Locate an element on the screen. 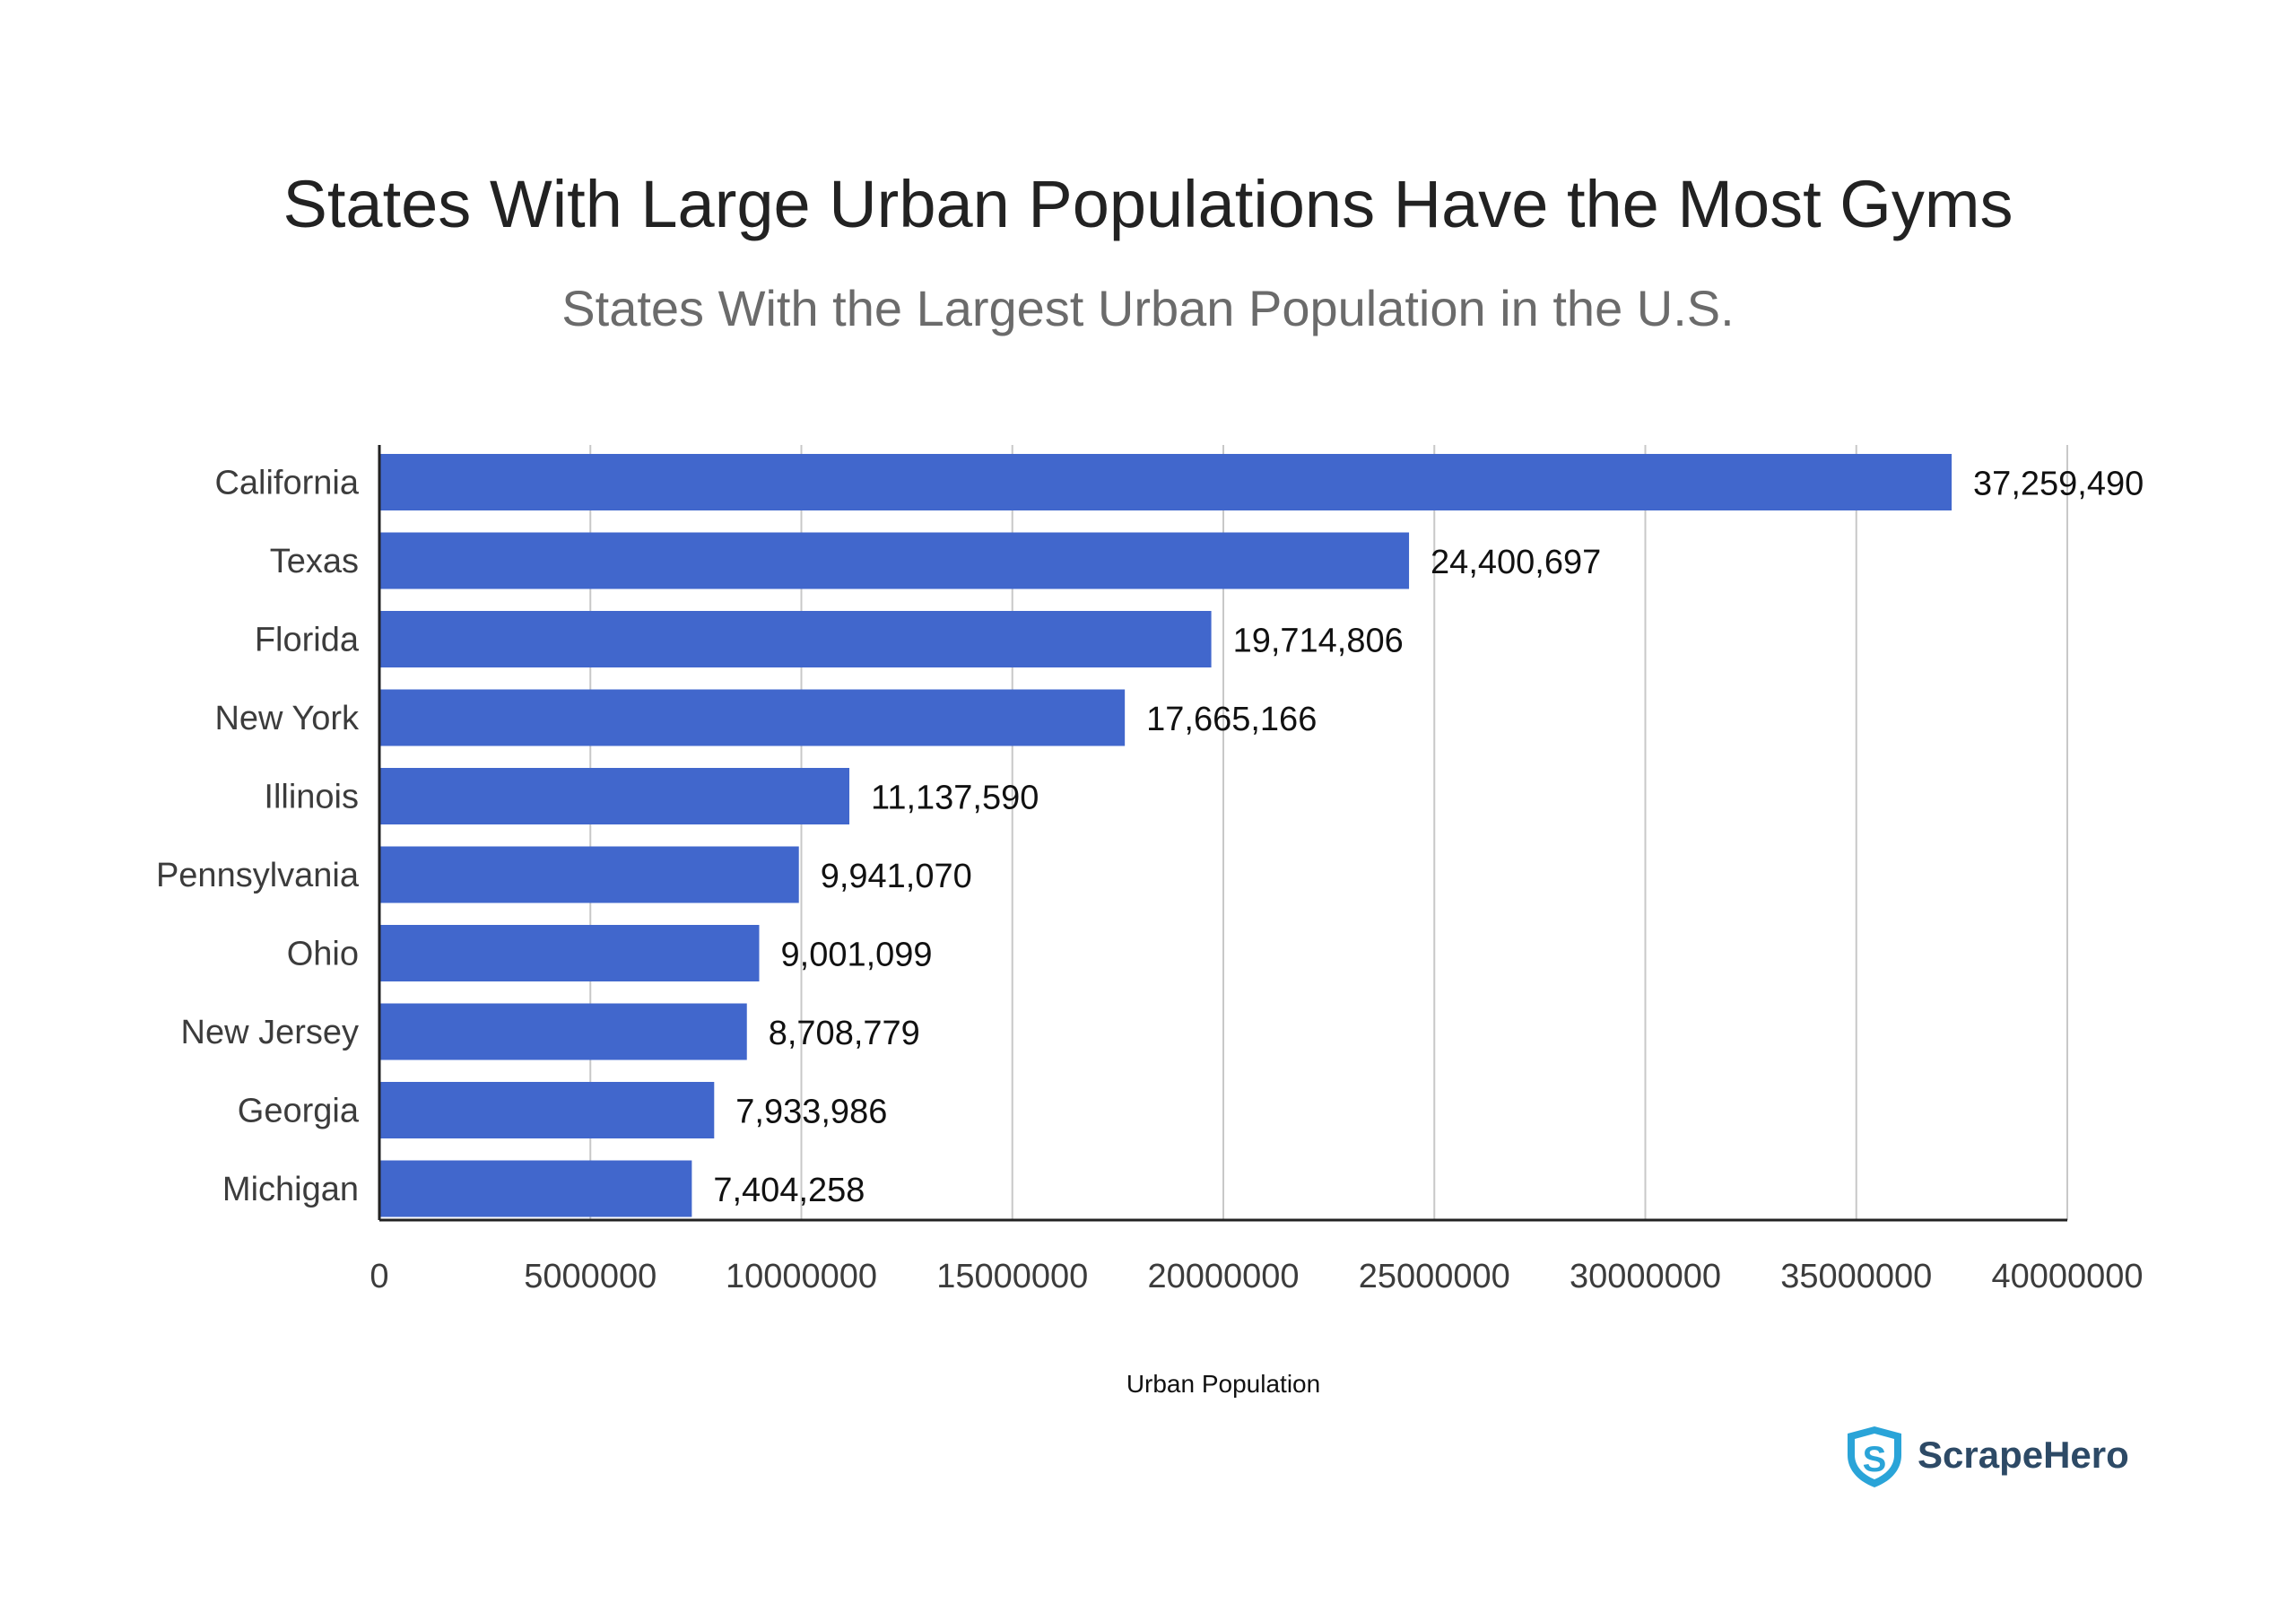 Image resolution: width=2296 pixels, height=1613 pixels. x-tick-label: 10000000 is located at coordinates (801, 1276).